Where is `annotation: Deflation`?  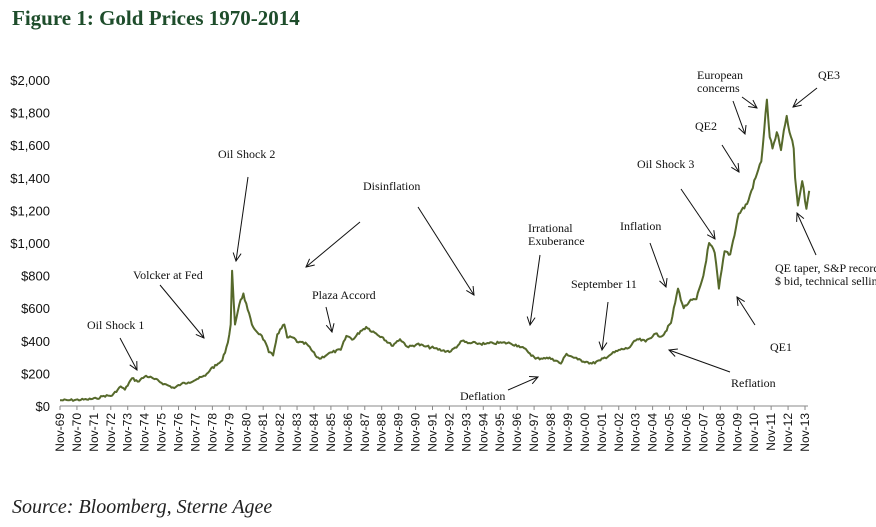
annotation: Deflation is located at coordinates (499, 390).